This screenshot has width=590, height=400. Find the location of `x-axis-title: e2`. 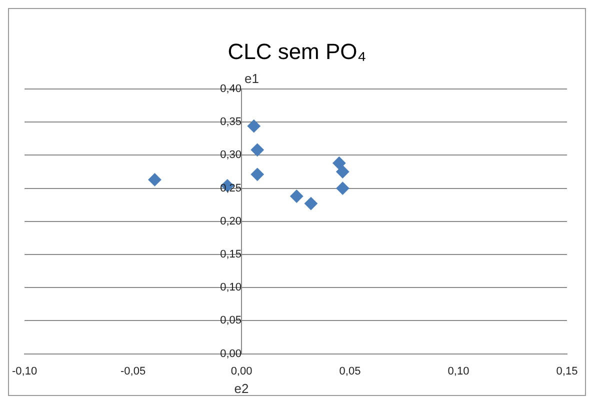

x-axis-title: e2 is located at coordinates (241, 388).